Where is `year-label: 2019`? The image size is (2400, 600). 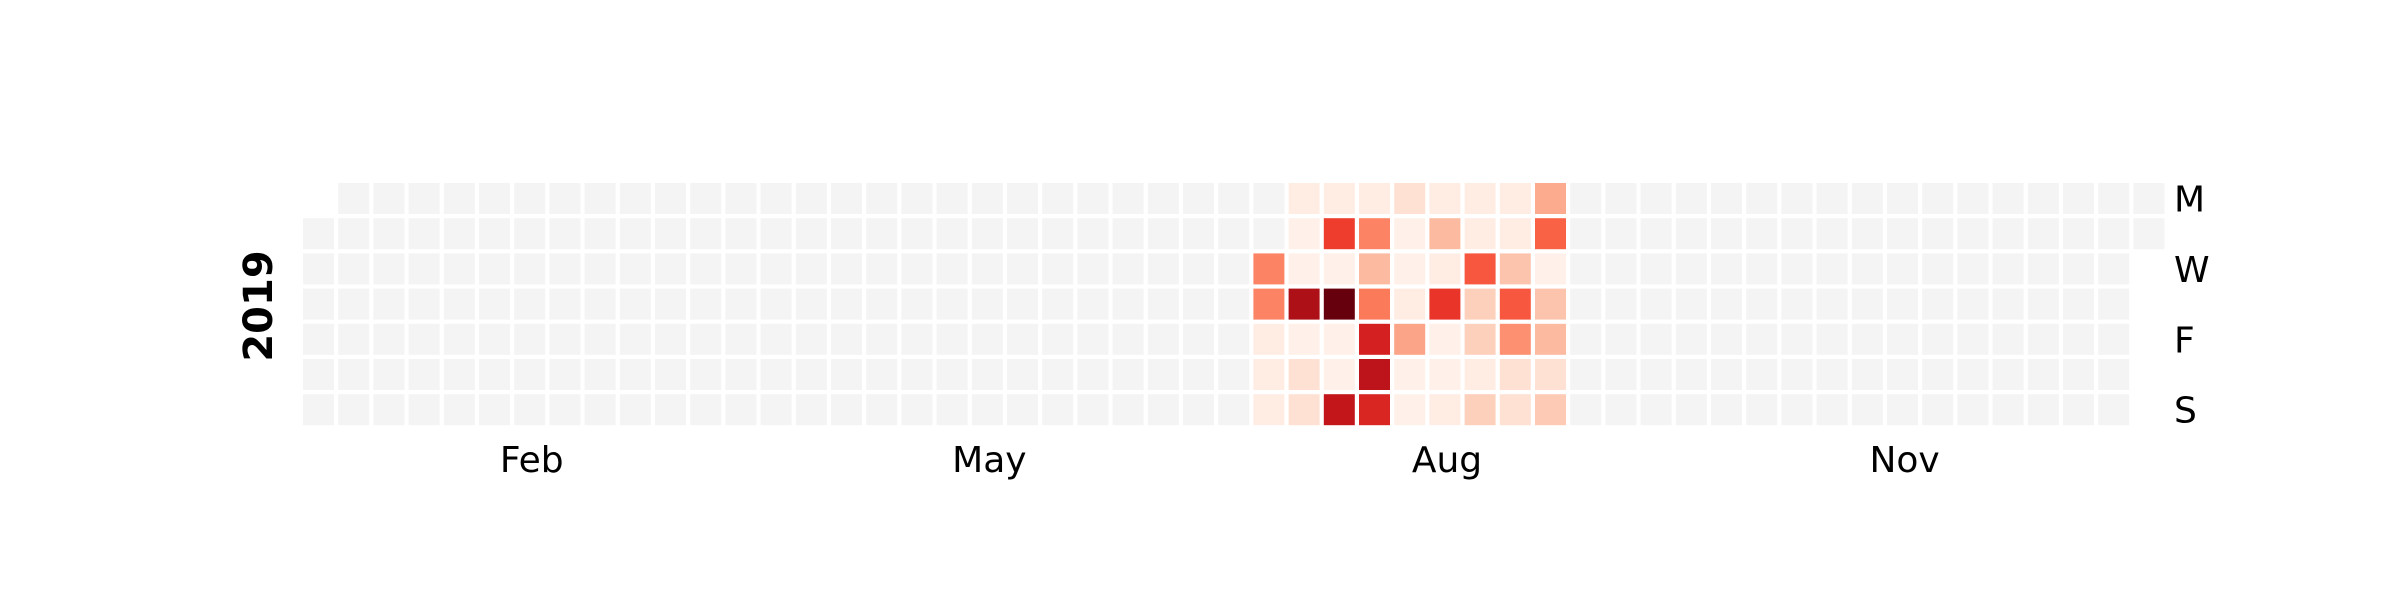 year-label: 2019 is located at coordinates (259, 305).